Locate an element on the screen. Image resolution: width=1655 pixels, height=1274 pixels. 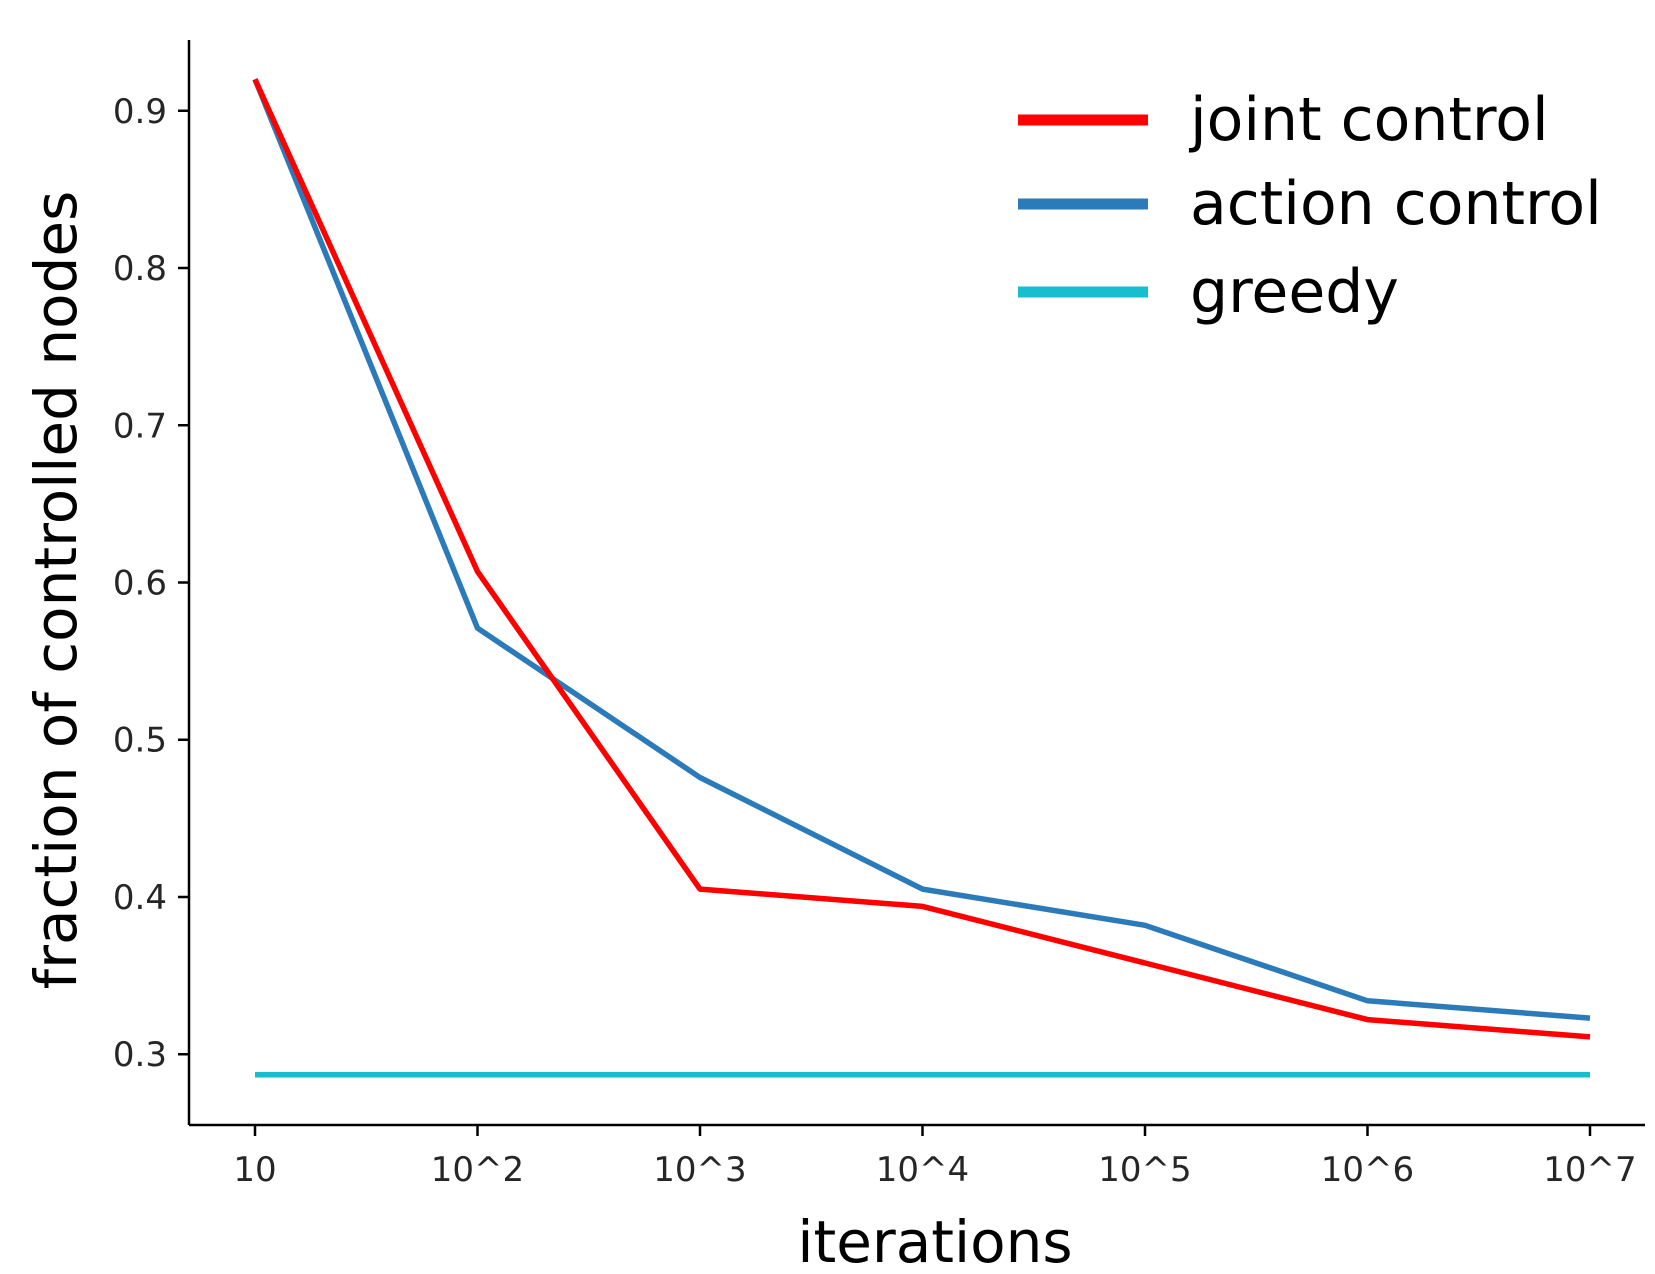
x-tick-label: 10^3 is located at coordinates (699, 1170).